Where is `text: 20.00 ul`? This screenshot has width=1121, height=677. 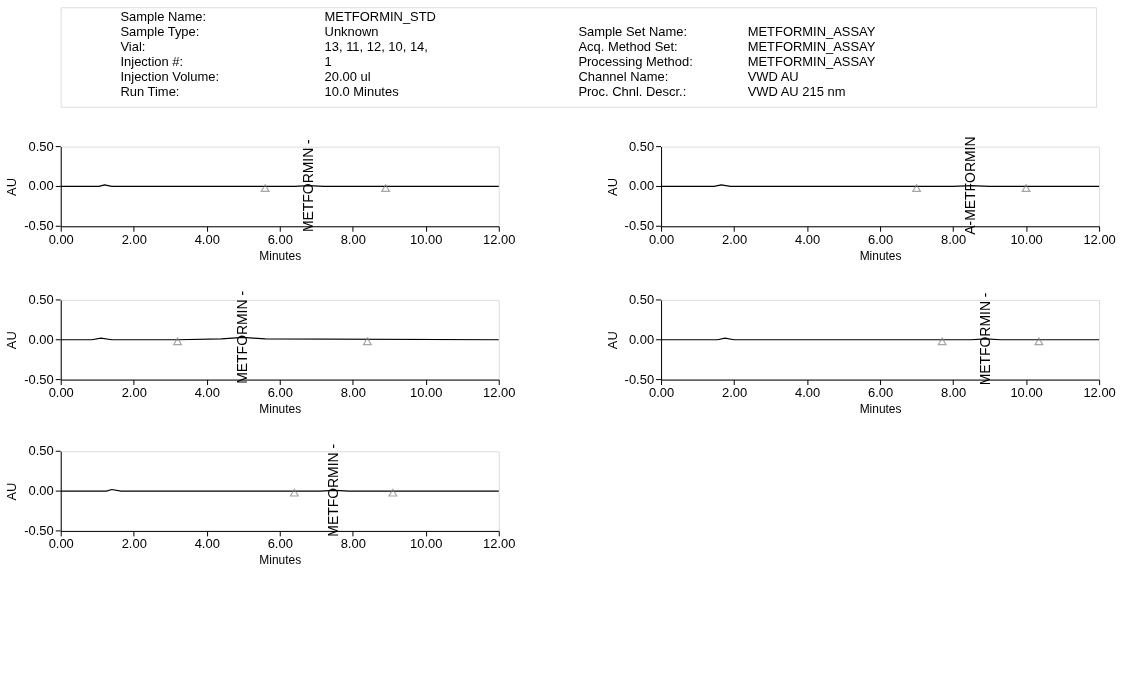 text: 20.00 ul is located at coordinates (347, 76).